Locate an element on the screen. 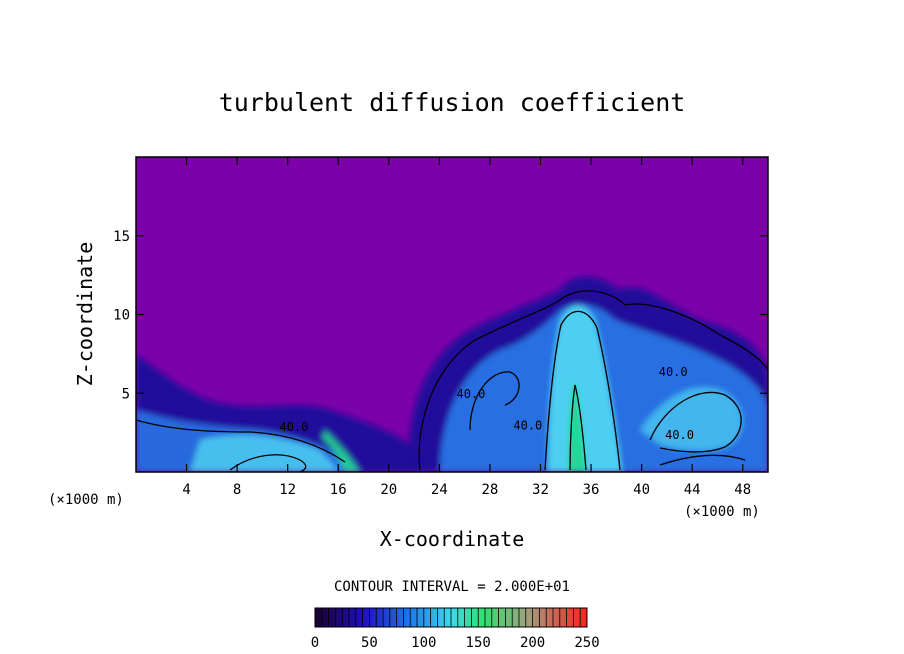 Image resolution: width=904 pixels, height=654 pixels. turbulence-core-left is located at coordinates (265, 453).